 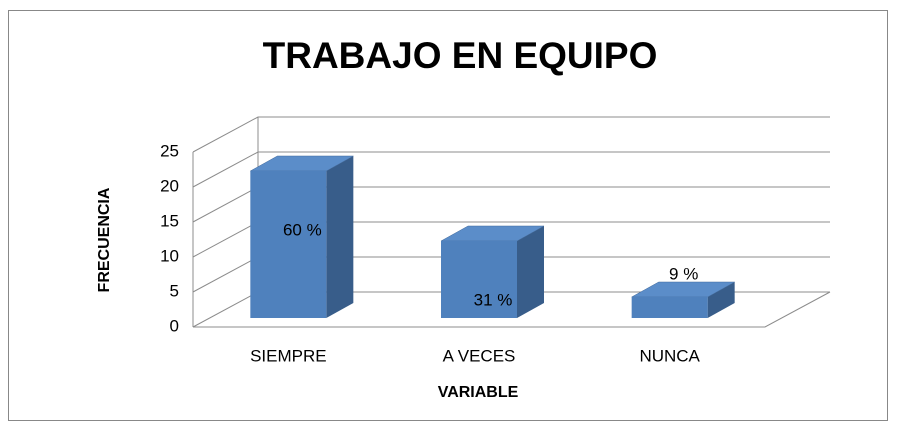 What do you see at coordinates (460, 55) in the screenshot?
I see `chart-title: TRABAJO EN EQUIPO` at bounding box center [460, 55].